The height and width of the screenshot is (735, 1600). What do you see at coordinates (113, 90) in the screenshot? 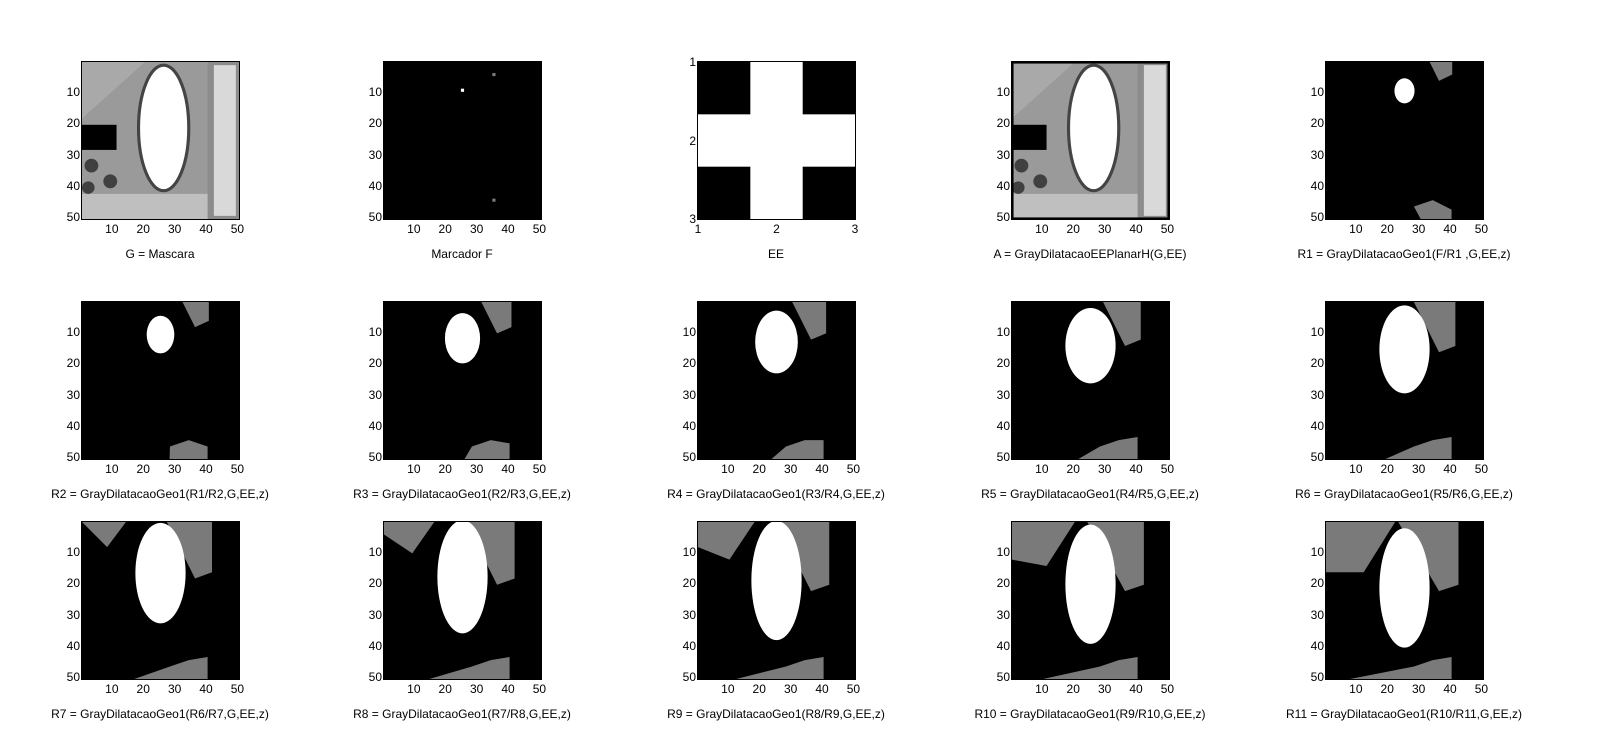
I see `mri-upper-left` at bounding box center [113, 90].